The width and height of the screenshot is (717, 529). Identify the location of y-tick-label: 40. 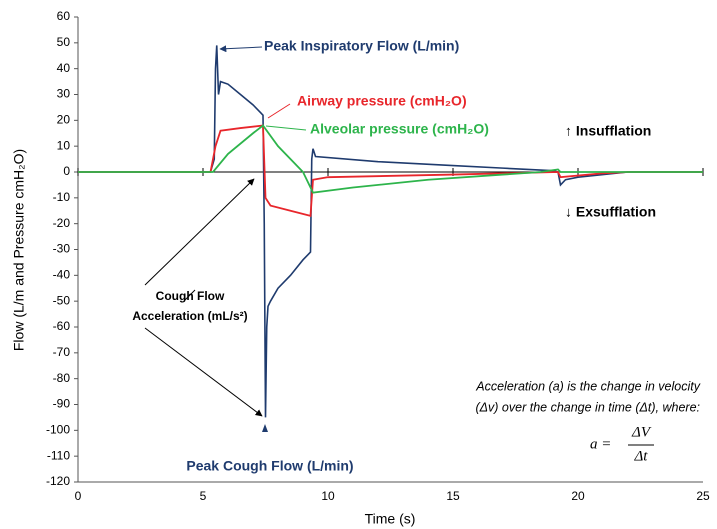
(64, 68).